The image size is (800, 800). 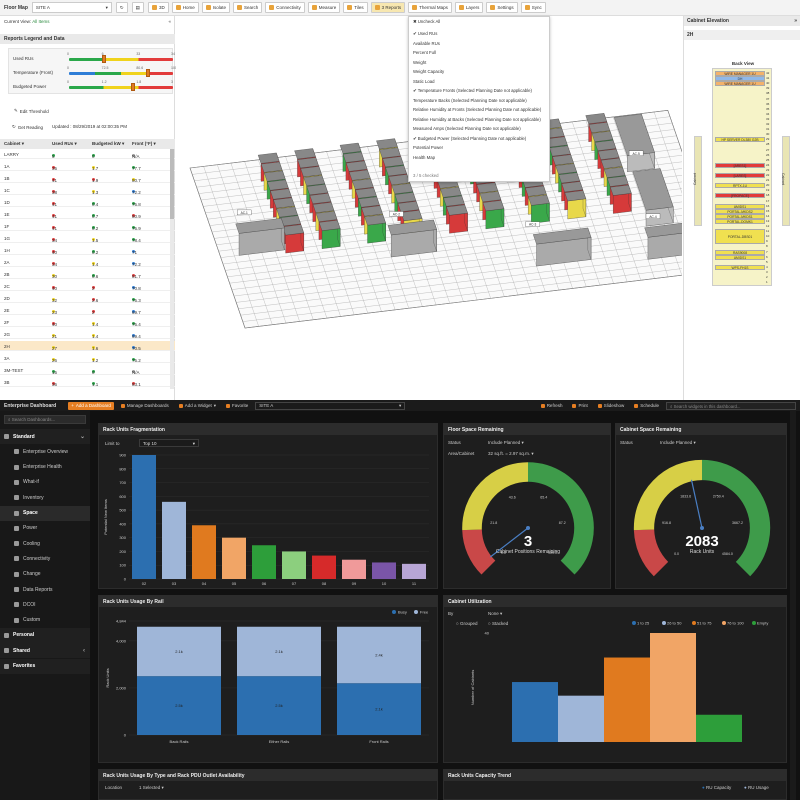 I want to click on rack-device: PORTAL-DBS01, so click(x=740, y=237).